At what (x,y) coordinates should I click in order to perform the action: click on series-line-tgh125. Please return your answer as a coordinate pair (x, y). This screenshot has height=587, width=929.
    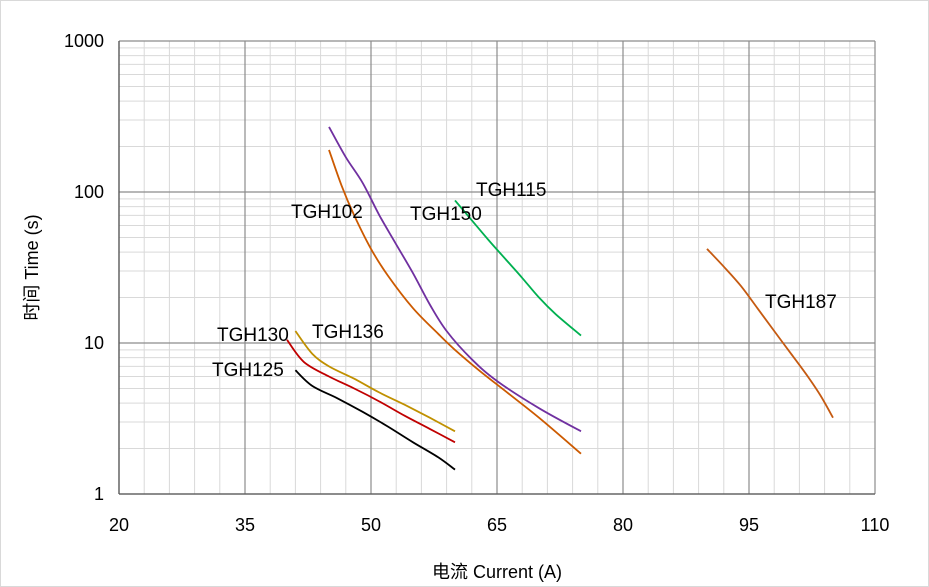
    Looking at the image, I should click on (375, 420).